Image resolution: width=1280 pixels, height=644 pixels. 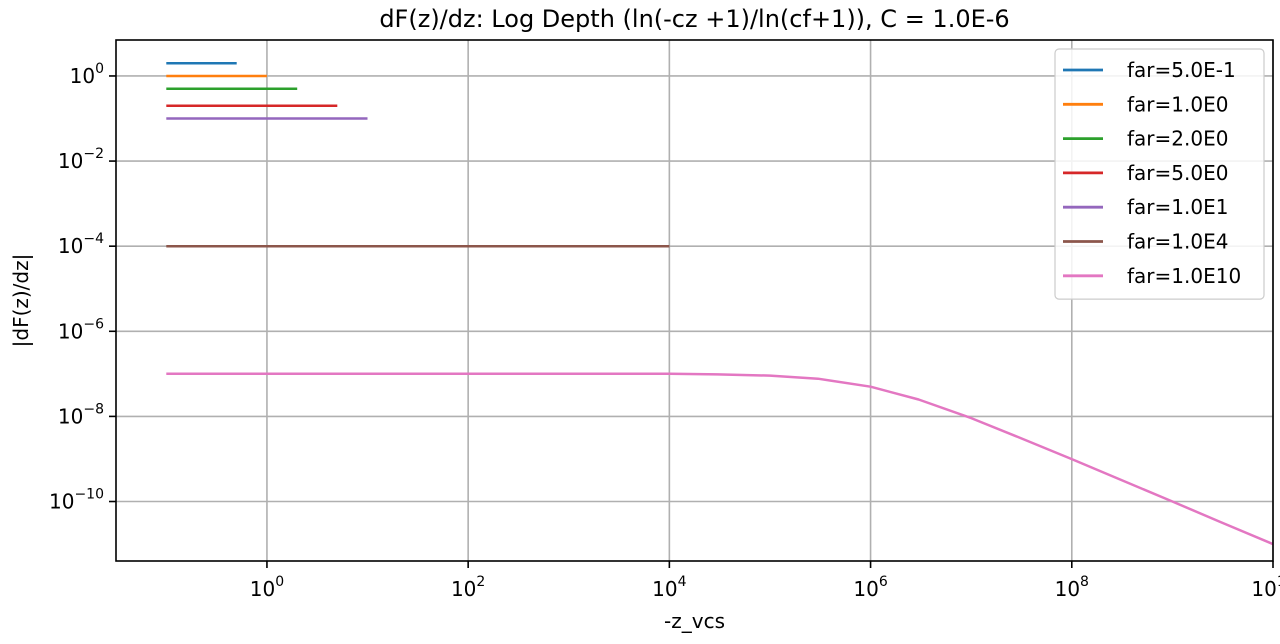 I want to click on legend-entry-label: far=1.0E1, so click(x=1177, y=207).